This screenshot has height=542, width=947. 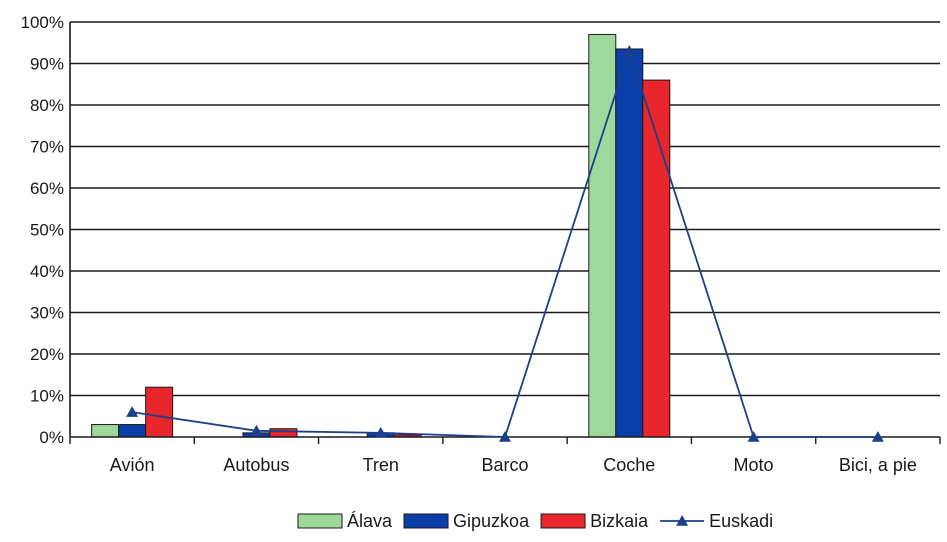 What do you see at coordinates (380, 432) in the screenshot?
I see `point-euskadi-tren` at bounding box center [380, 432].